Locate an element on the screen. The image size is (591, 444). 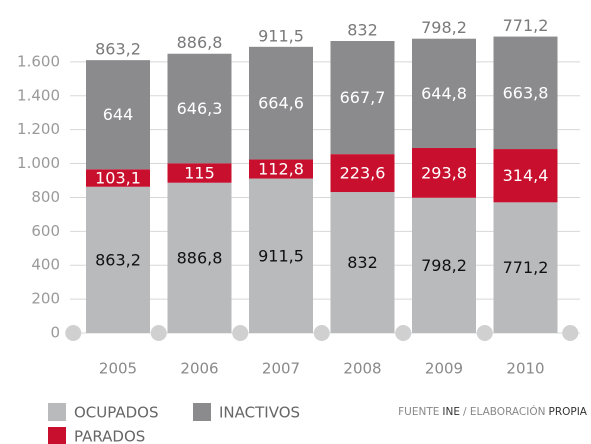
value-label: 293,8 is located at coordinates (444, 172).